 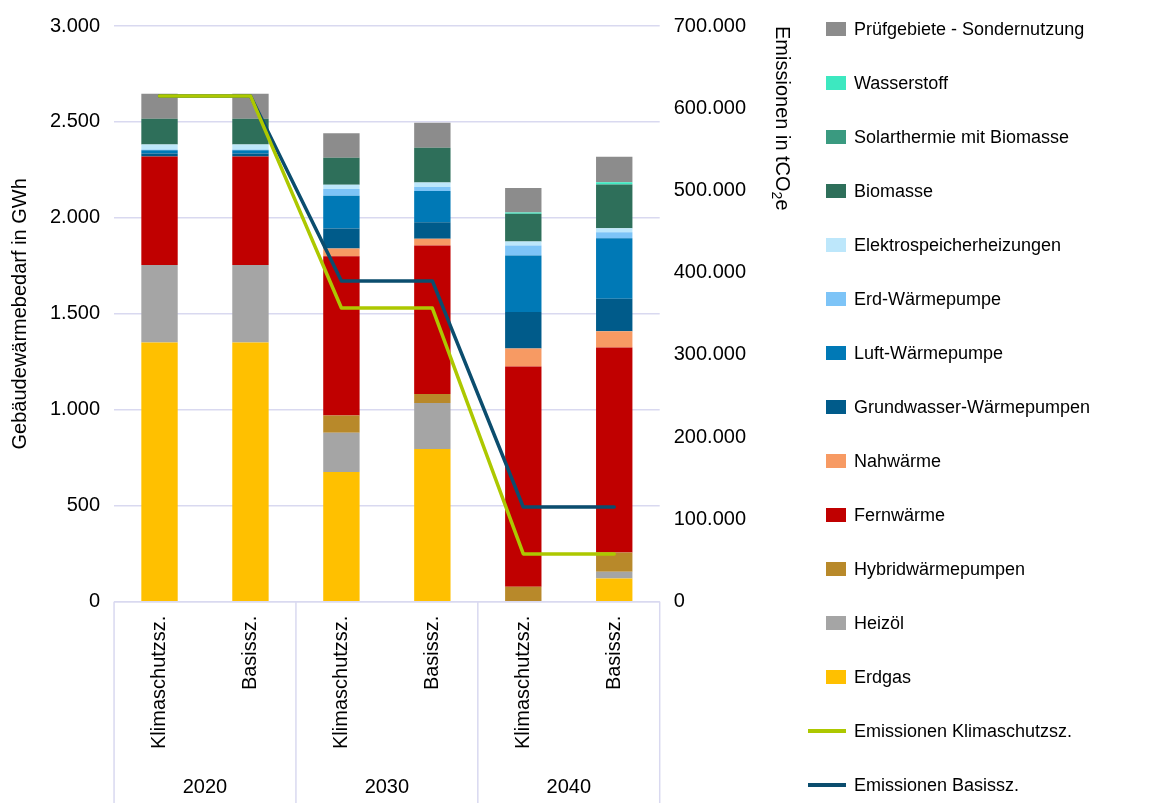 What do you see at coordinates (205, 785) in the screenshot?
I see `text: 2020` at bounding box center [205, 785].